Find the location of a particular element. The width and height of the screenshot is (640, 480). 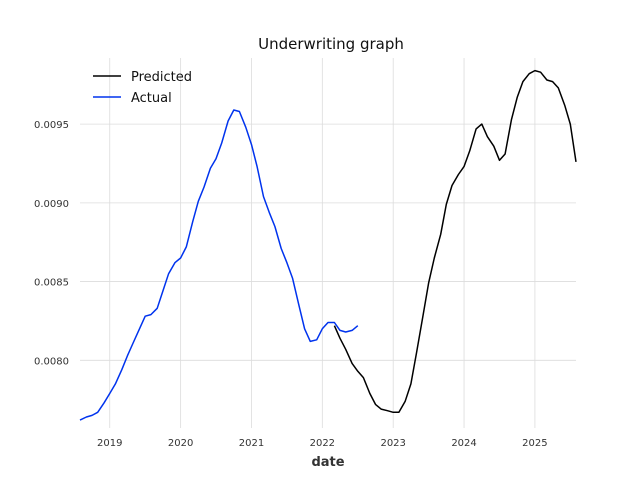

y-tick-label: 0.0085 is located at coordinates (51, 283).